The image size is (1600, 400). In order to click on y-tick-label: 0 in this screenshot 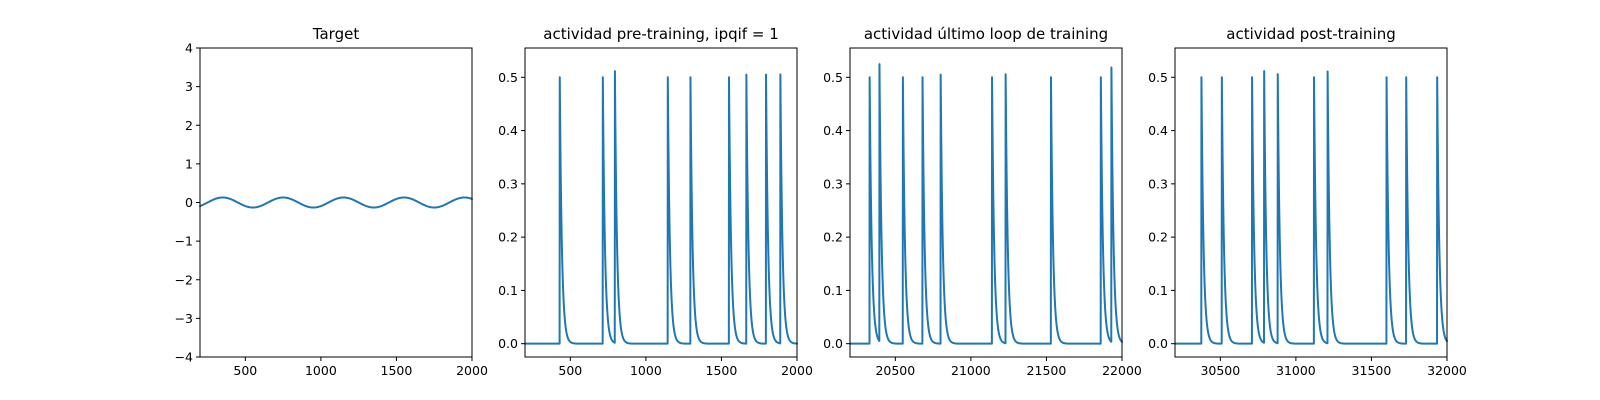, I will do `click(189, 202)`.